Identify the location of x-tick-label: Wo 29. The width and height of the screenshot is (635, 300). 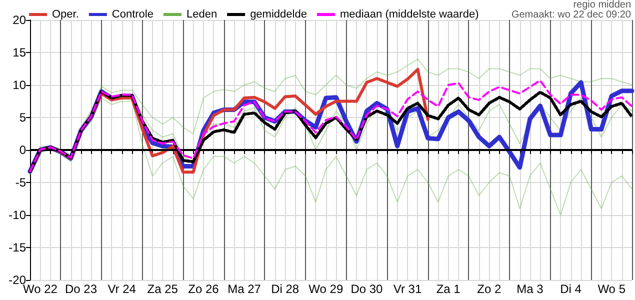
(326, 289).